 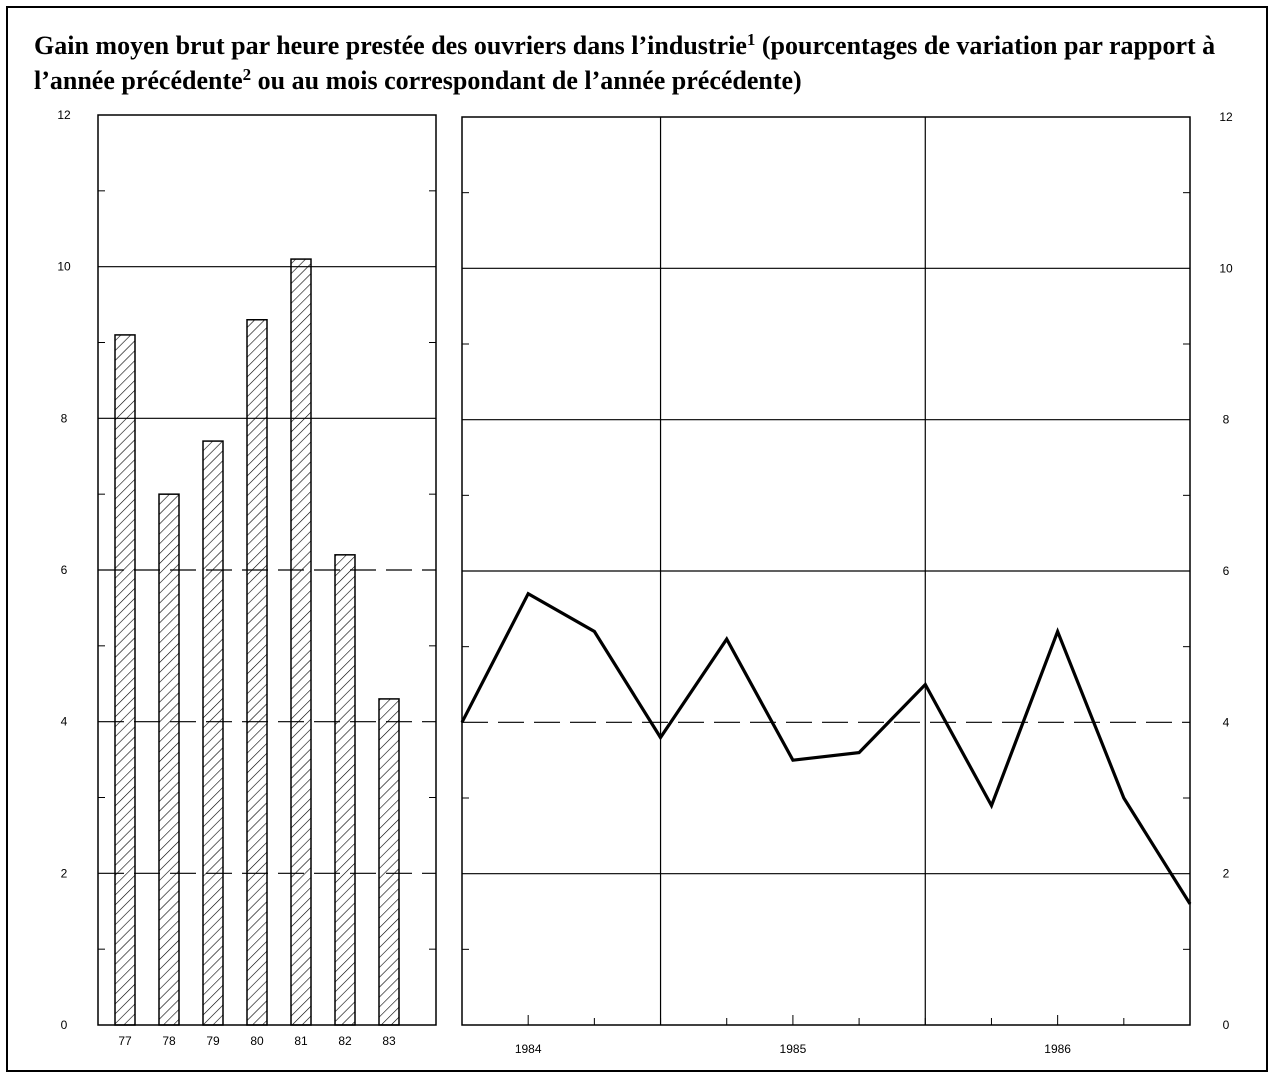 What do you see at coordinates (751, 39) in the screenshot?
I see `title-footnote-1: 1` at bounding box center [751, 39].